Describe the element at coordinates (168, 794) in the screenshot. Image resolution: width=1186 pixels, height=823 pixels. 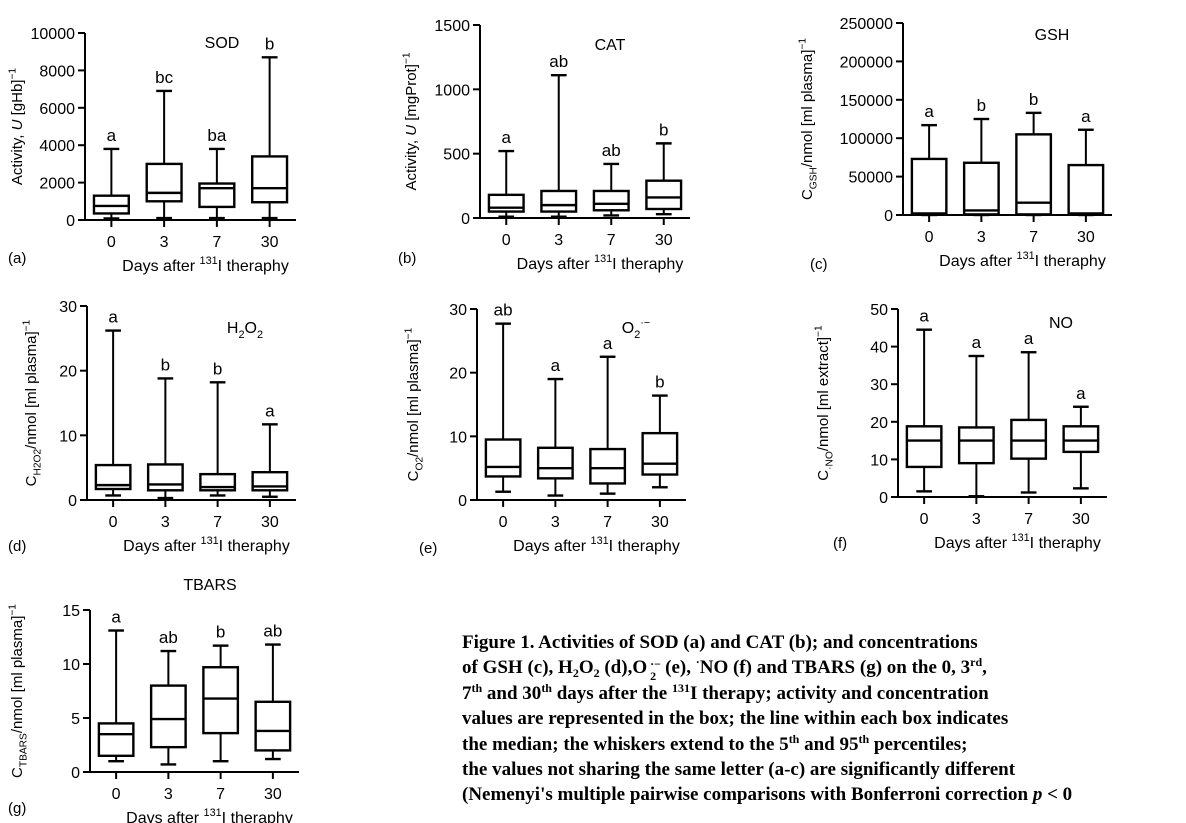
I see `panel-g-x-tick-label: 3` at that location.